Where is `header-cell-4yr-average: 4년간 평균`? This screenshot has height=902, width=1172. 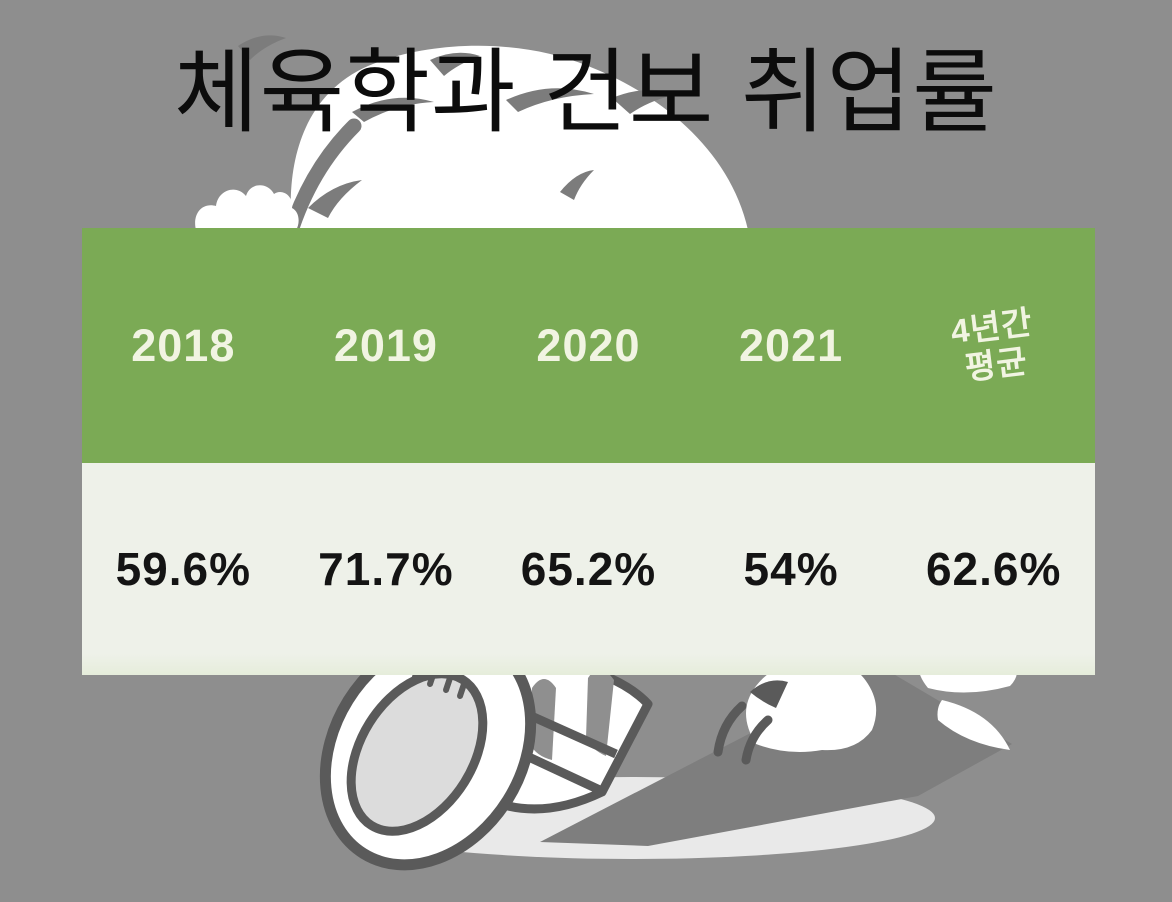
header-cell-4yr-average: 4년간 평균 is located at coordinates (993, 345).